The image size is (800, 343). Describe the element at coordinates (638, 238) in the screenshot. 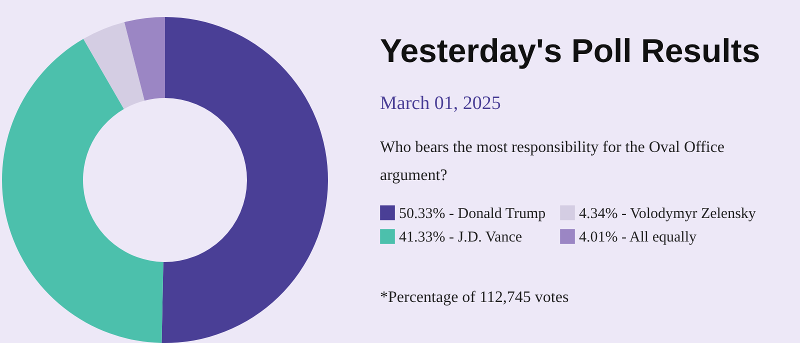

I see `legend-label: 4.01% - All equally` at that location.